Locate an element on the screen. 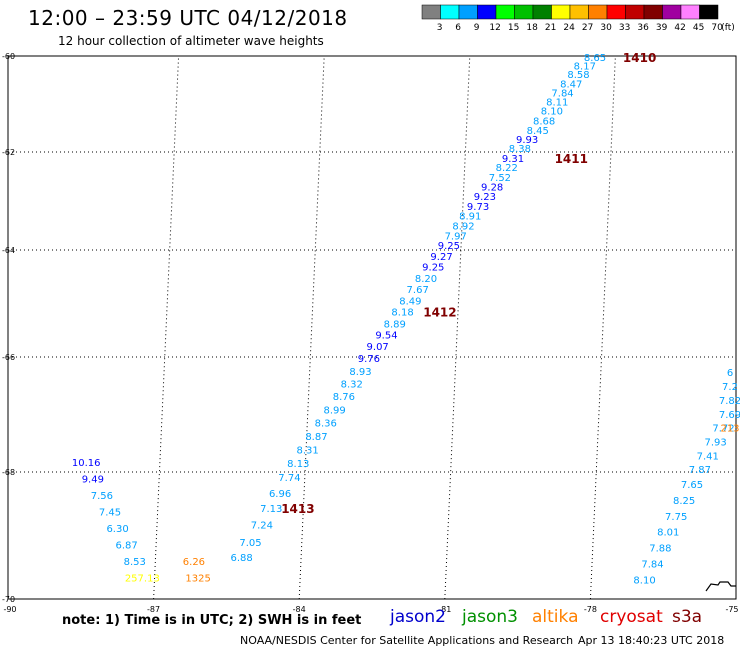 This screenshot has height=650, width=740. wave-height-value: 7.52 is located at coordinates (500, 178).